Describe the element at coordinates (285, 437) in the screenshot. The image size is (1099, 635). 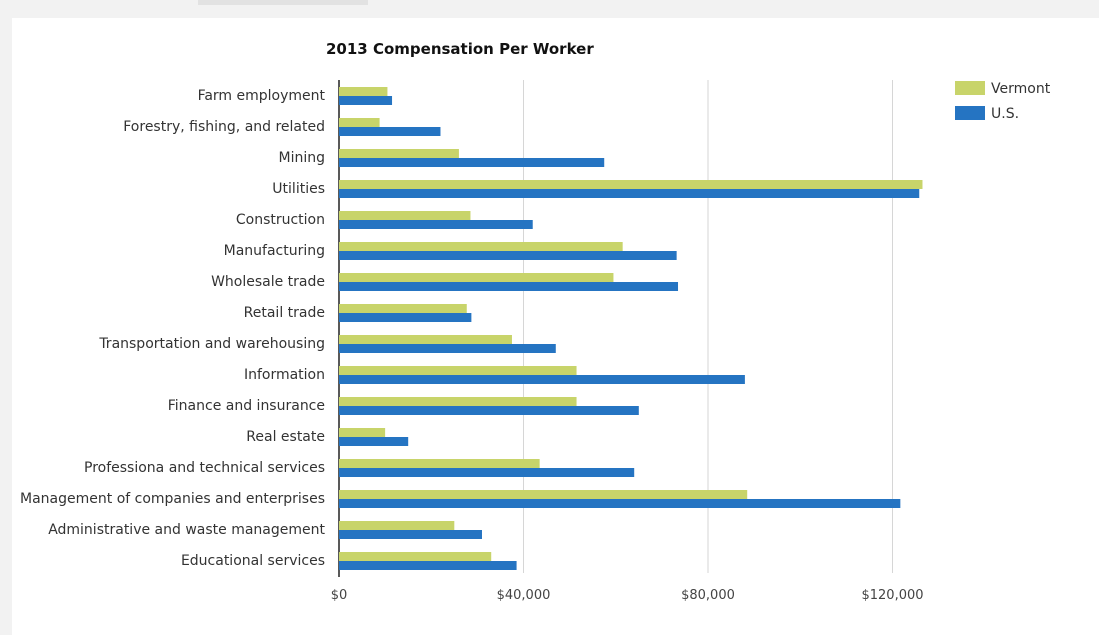
I see `category-label: Real estate` at that location.